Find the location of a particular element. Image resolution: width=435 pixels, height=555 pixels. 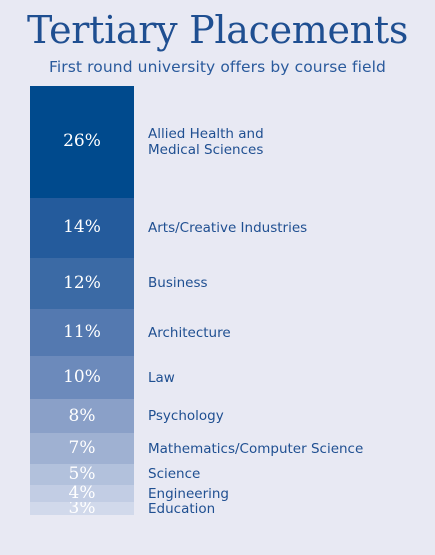

value-label: 7% is located at coordinates (82, 447).